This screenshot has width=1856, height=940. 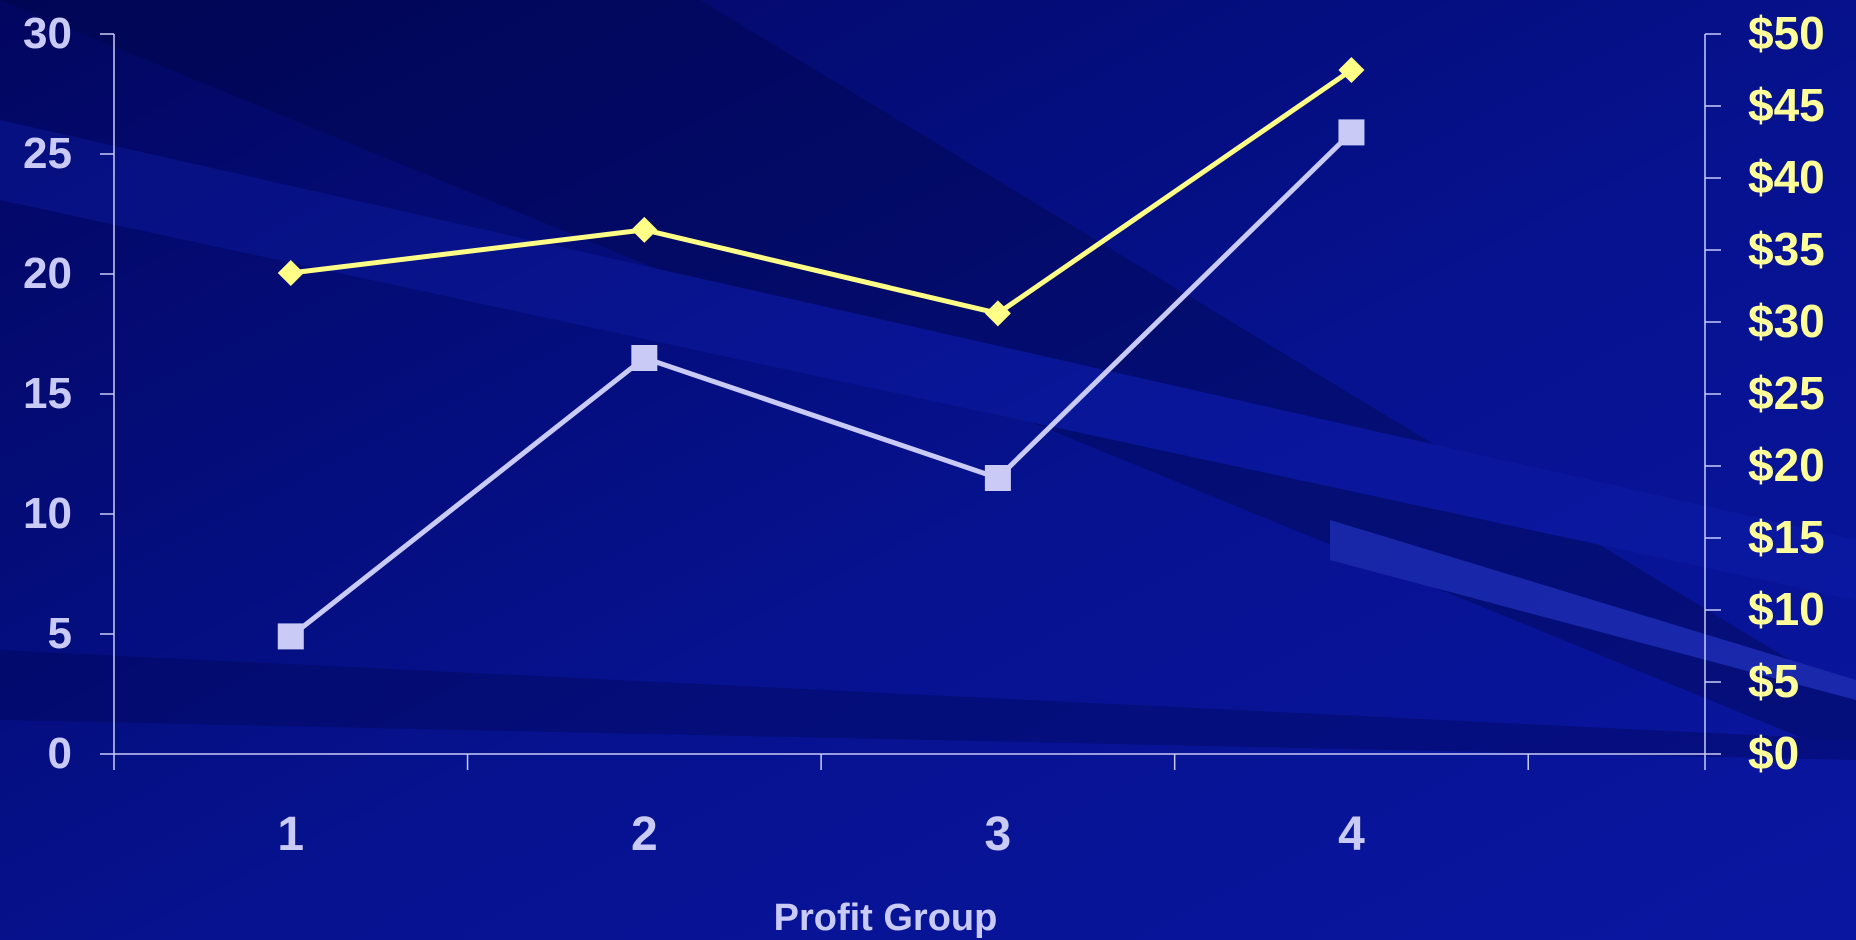 What do you see at coordinates (60, 633) in the screenshot?
I see `y-left-tick-label: 5` at bounding box center [60, 633].